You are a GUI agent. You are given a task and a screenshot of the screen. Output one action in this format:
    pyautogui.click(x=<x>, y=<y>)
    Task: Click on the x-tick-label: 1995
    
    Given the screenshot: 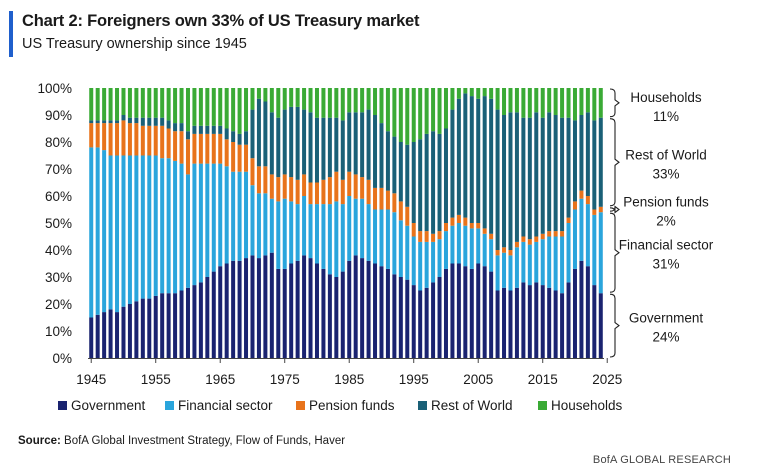 What is the action you would take?
    pyautogui.click(x=414, y=379)
    